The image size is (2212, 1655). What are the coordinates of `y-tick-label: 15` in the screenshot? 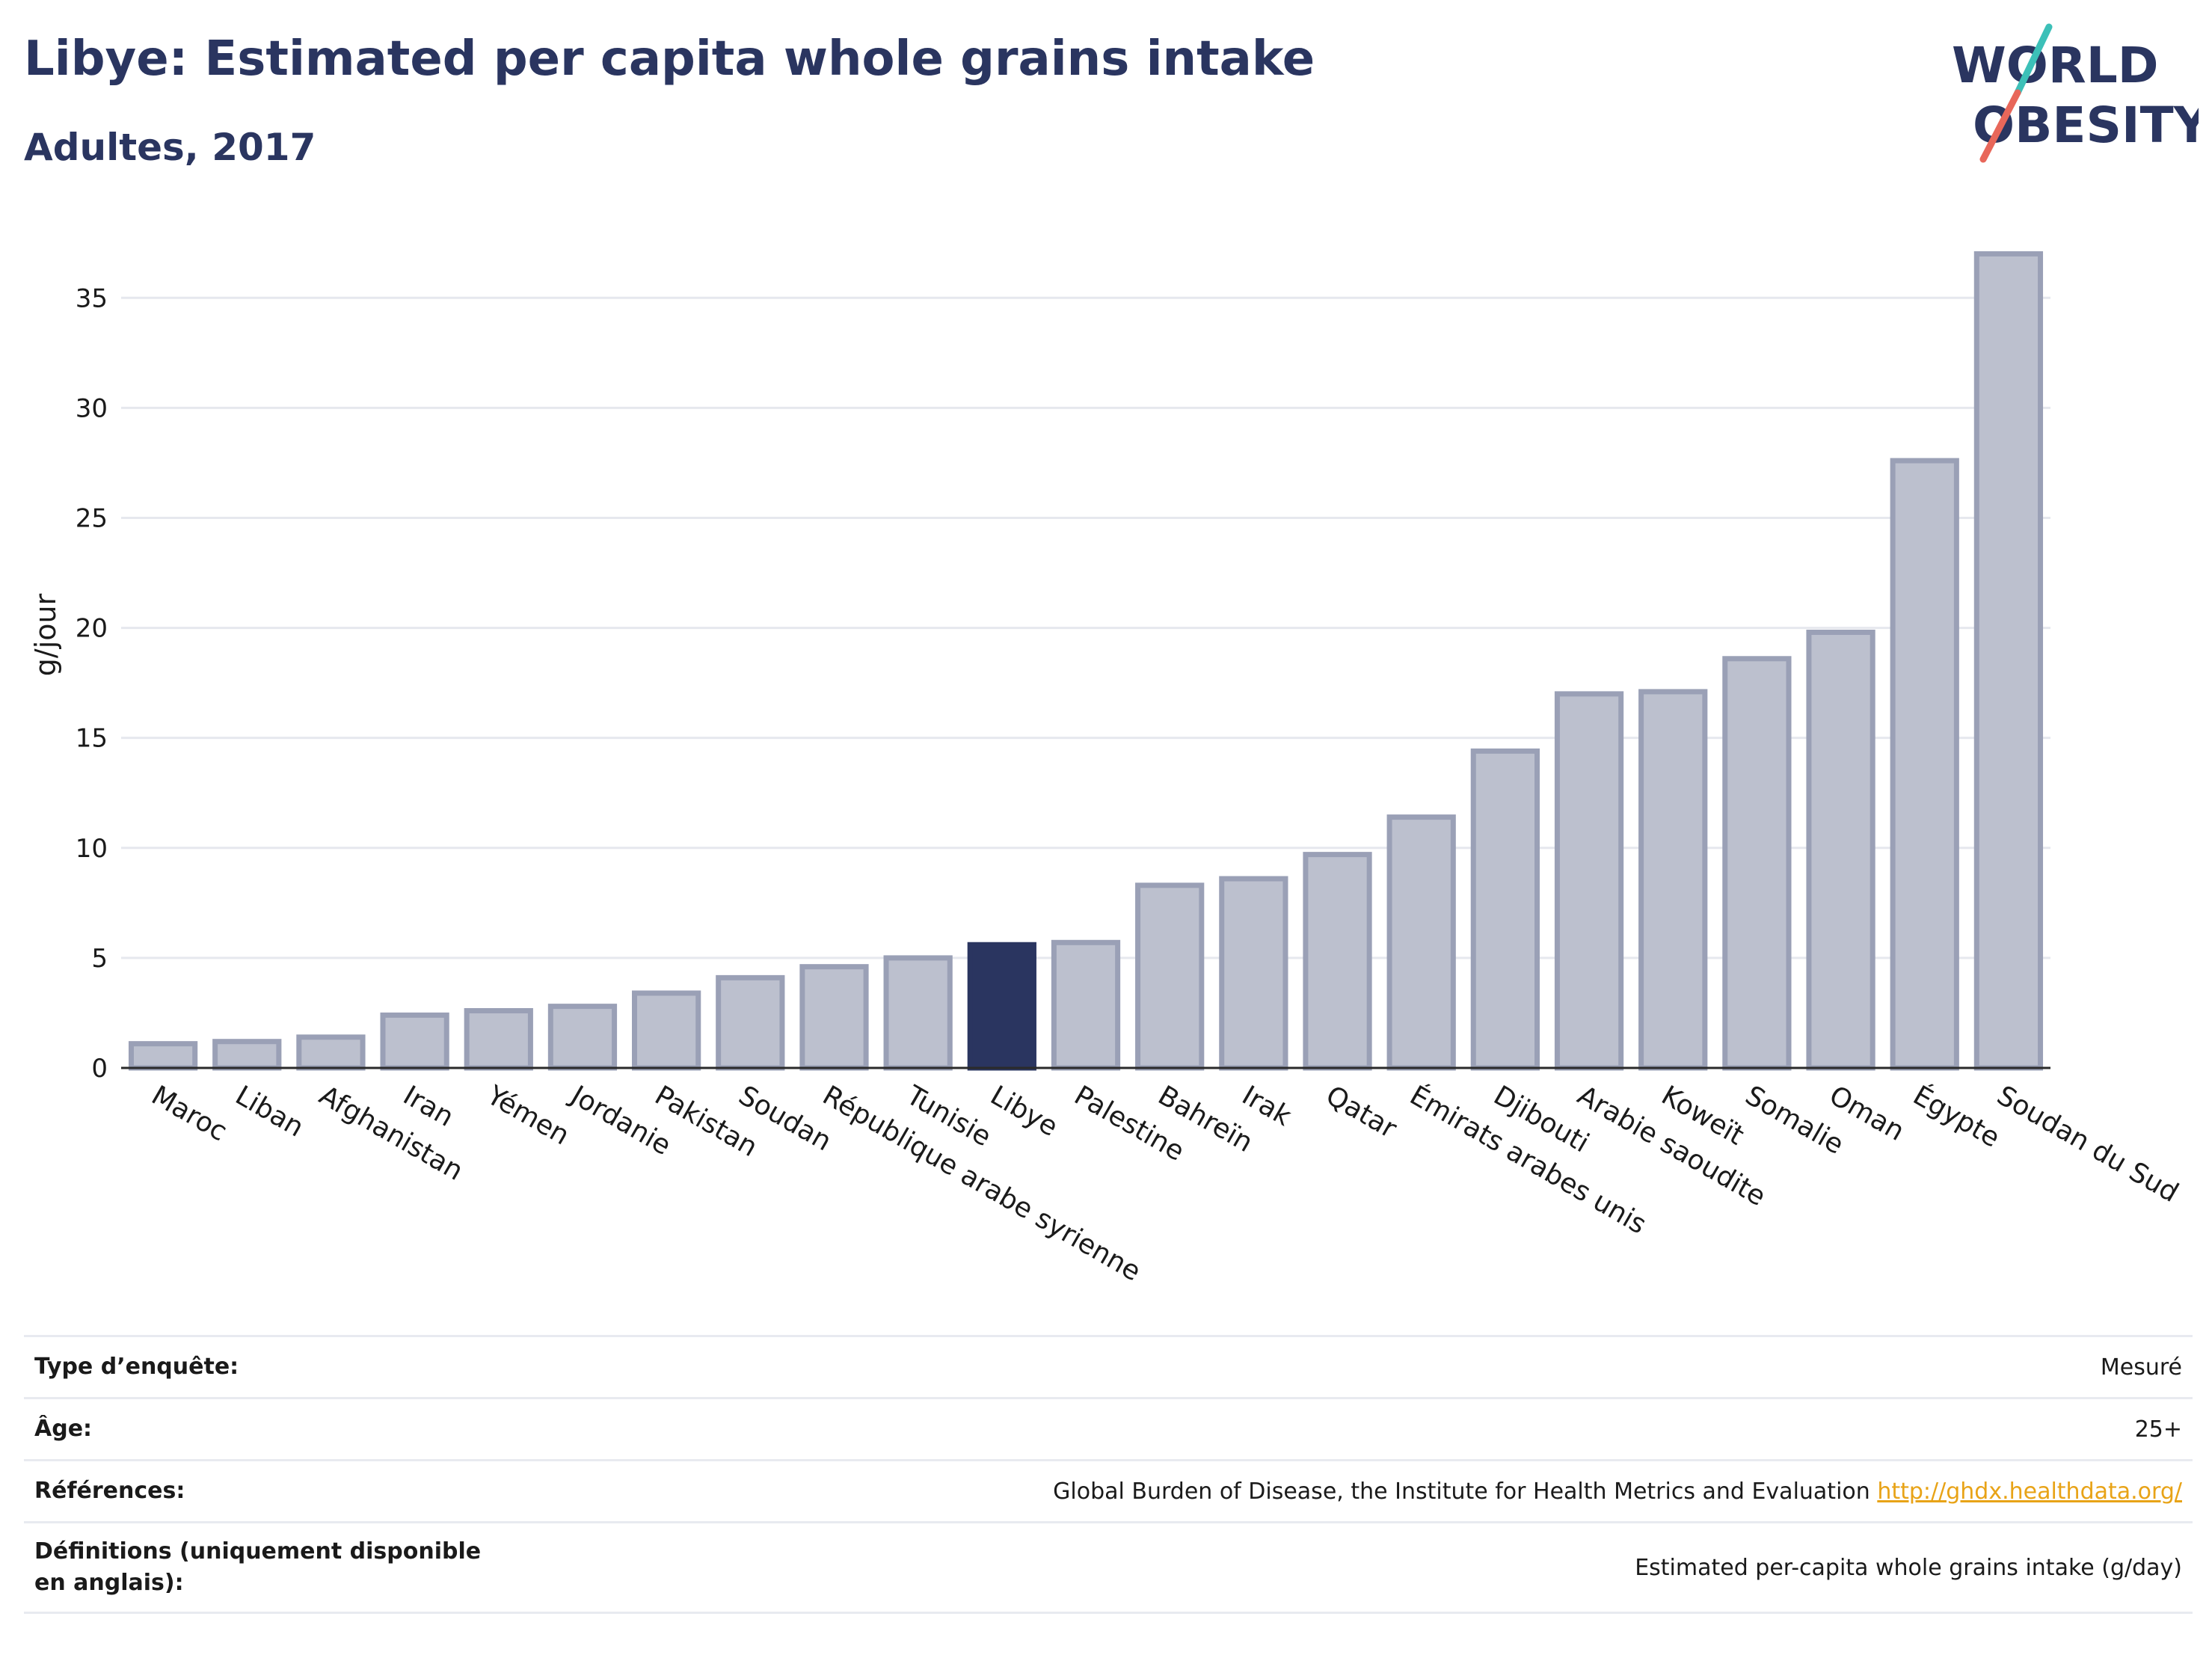 It's located at (92, 739).